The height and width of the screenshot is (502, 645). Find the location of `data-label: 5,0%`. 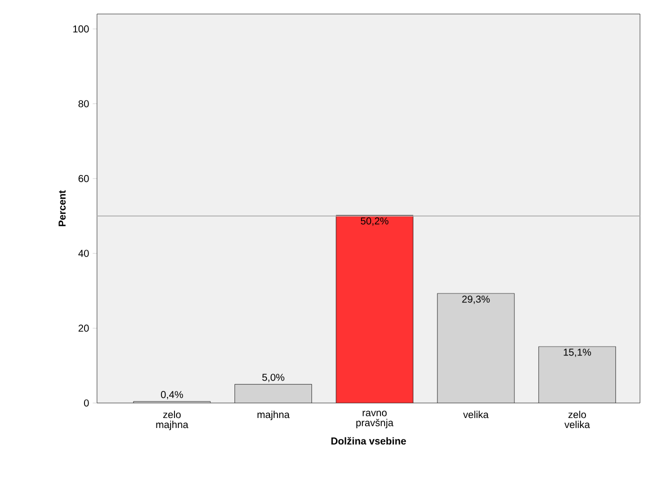

data-label: 5,0% is located at coordinates (273, 378).